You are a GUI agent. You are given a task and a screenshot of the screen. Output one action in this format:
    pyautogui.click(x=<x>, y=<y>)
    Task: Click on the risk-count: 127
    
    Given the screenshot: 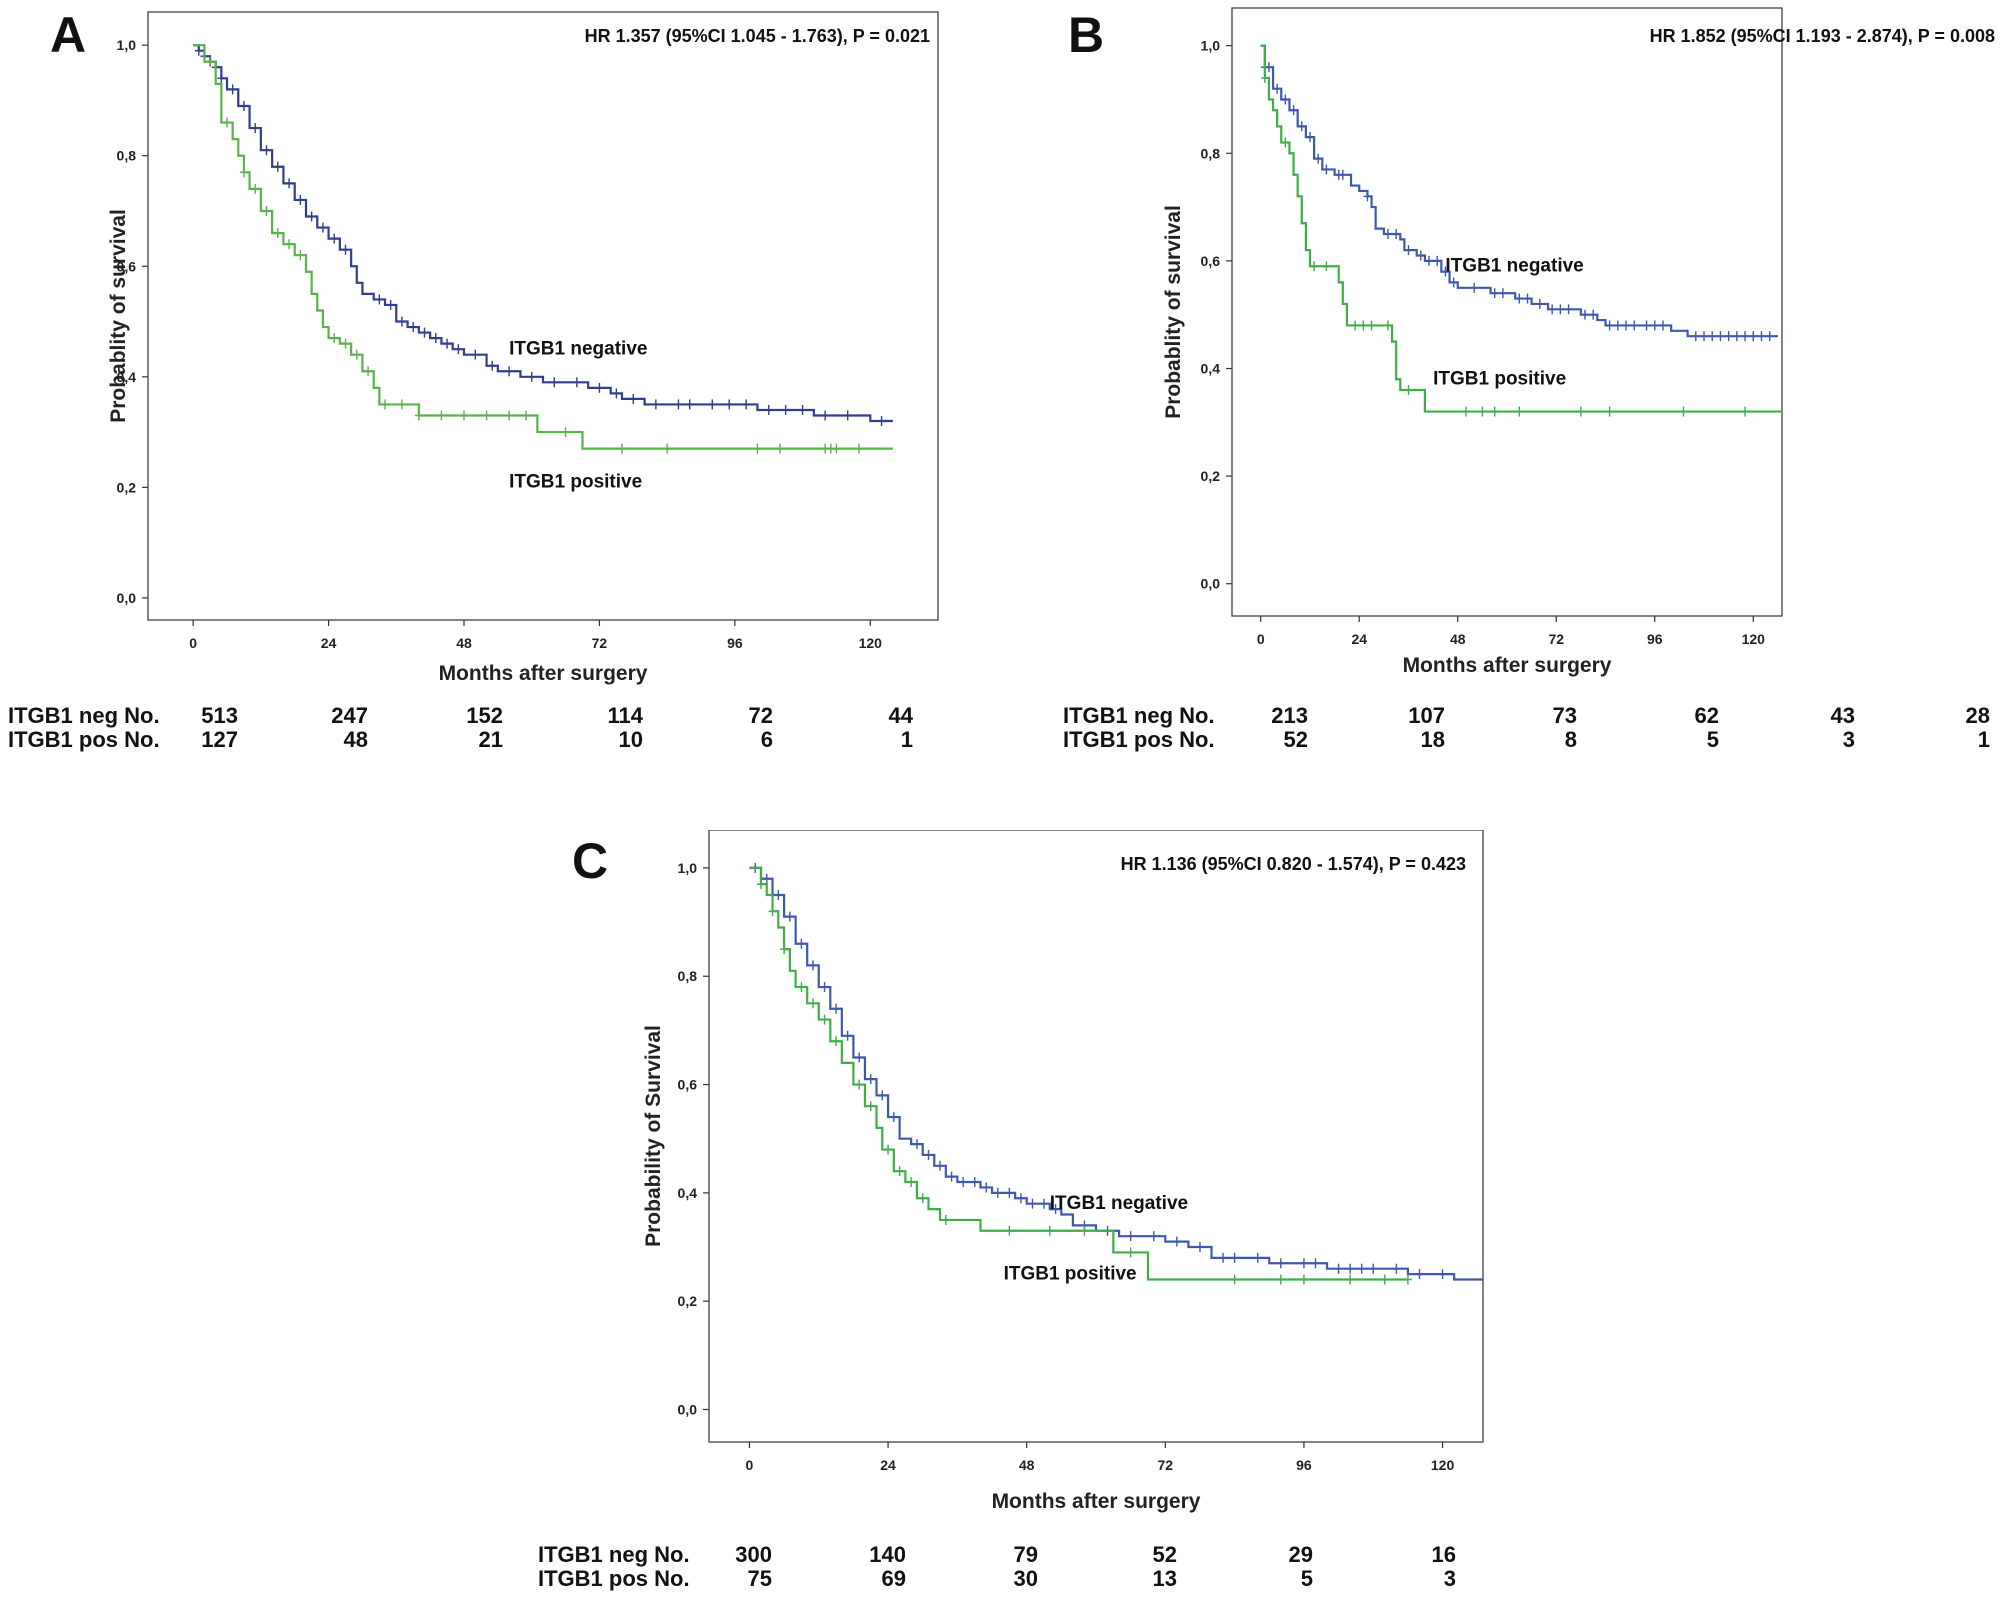 What is the action you would take?
    pyautogui.click(x=219, y=739)
    